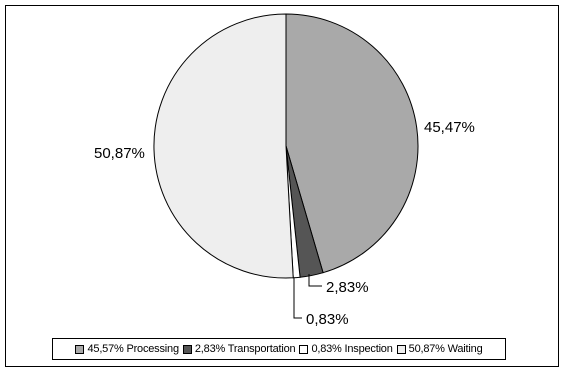 The height and width of the screenshot is (372, 566). I want to click on legend-label-transportation: 2,83% Transportation, so click(245, 349).